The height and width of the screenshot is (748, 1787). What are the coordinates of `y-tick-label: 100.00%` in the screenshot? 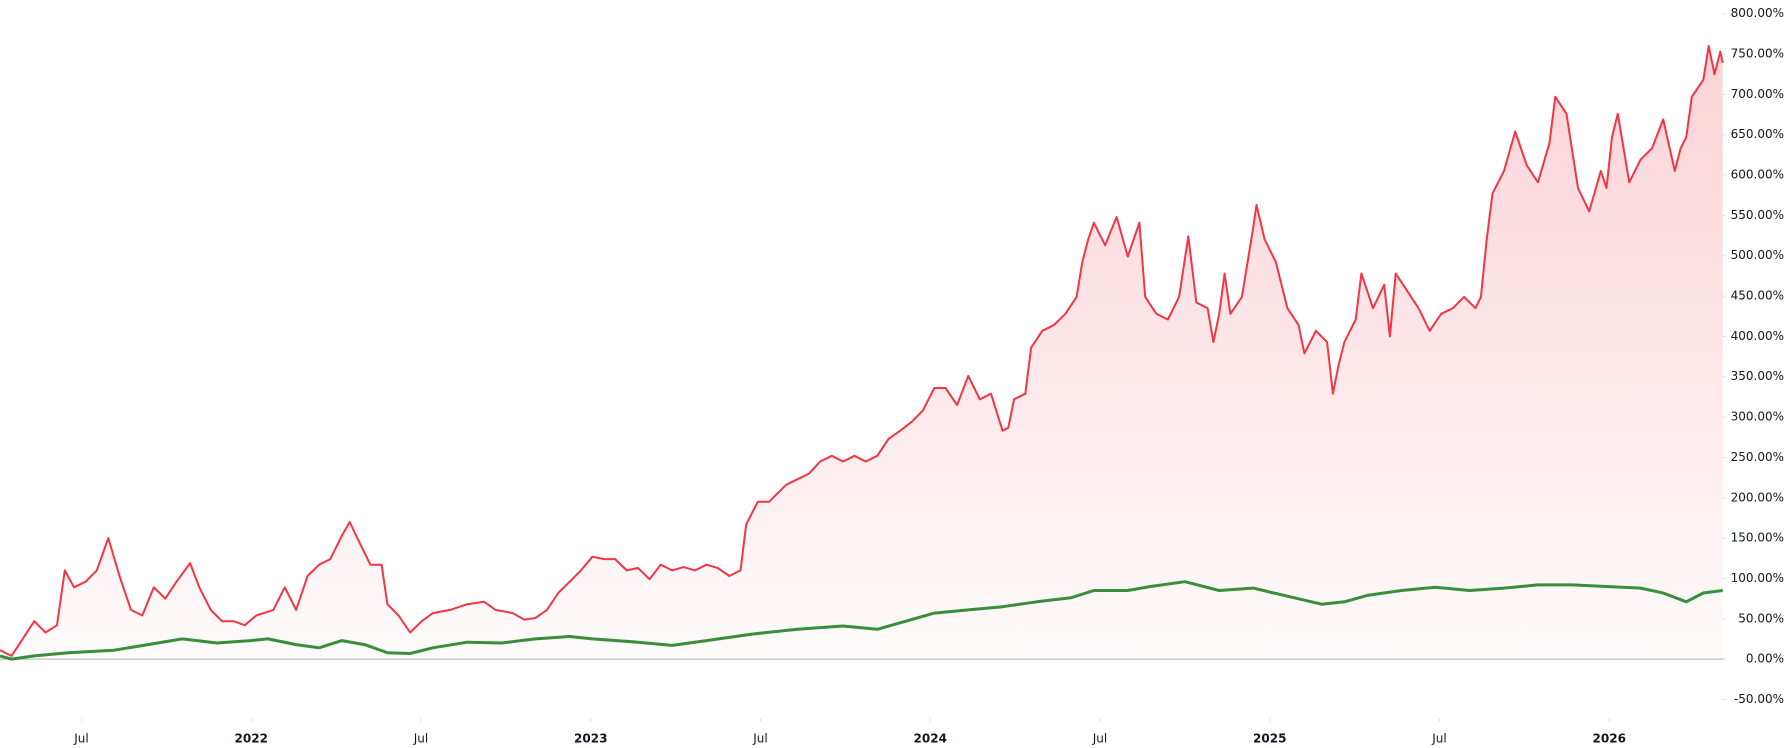 It's located at (1757, 578).